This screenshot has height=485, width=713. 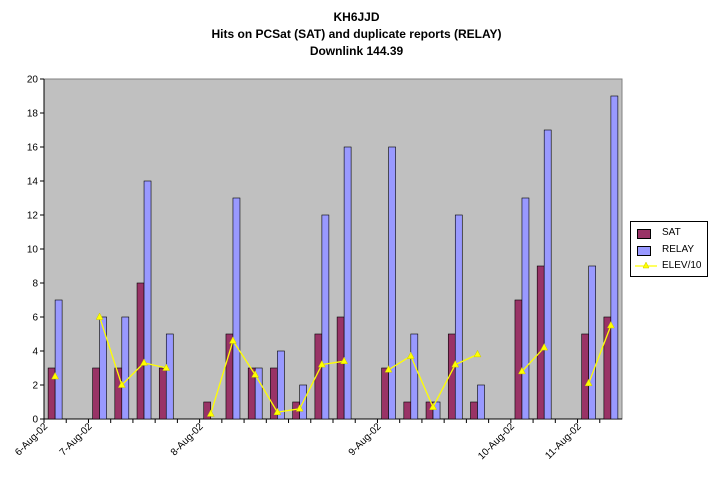 What do you see at coordinates (563, 441) in the screenshot?
I see `x-tick-label: 11-Aug-02` at bounding box center [563, 441].